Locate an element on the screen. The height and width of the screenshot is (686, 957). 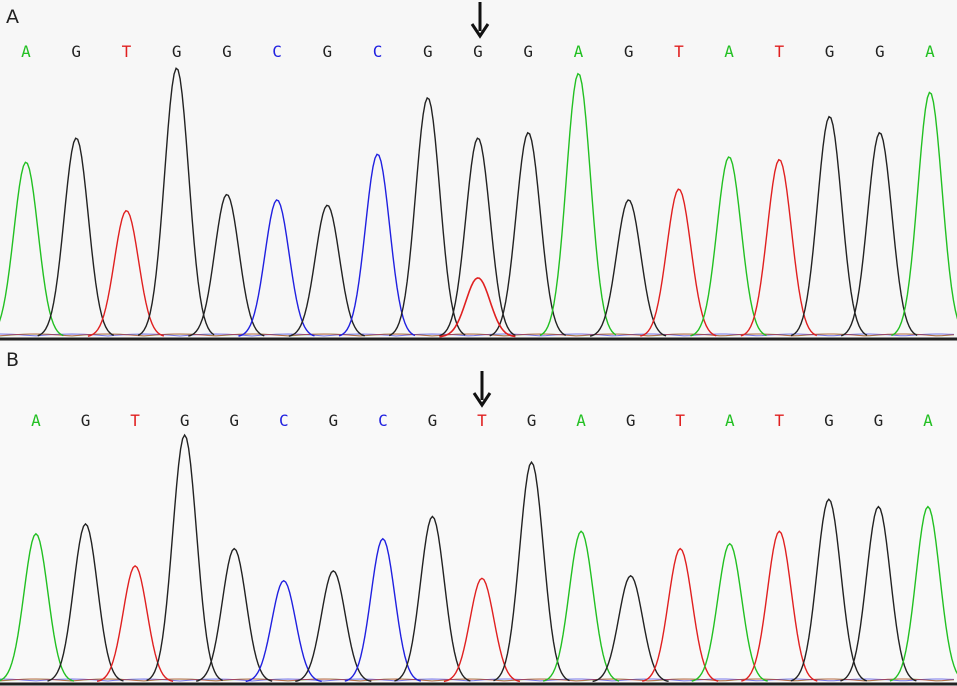
panel-label-a: A is located at coordinates (12, 17).